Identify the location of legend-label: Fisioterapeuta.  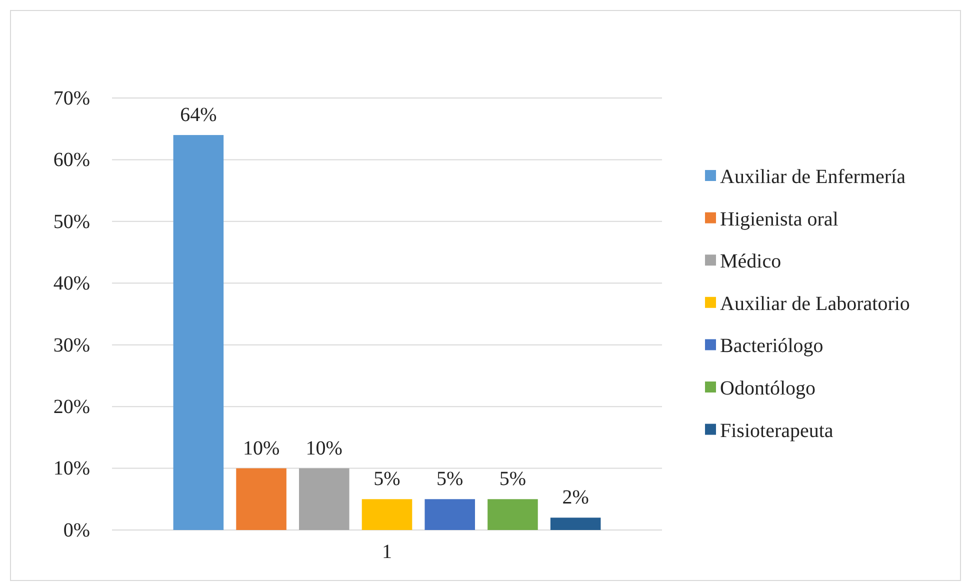
(777, 431).